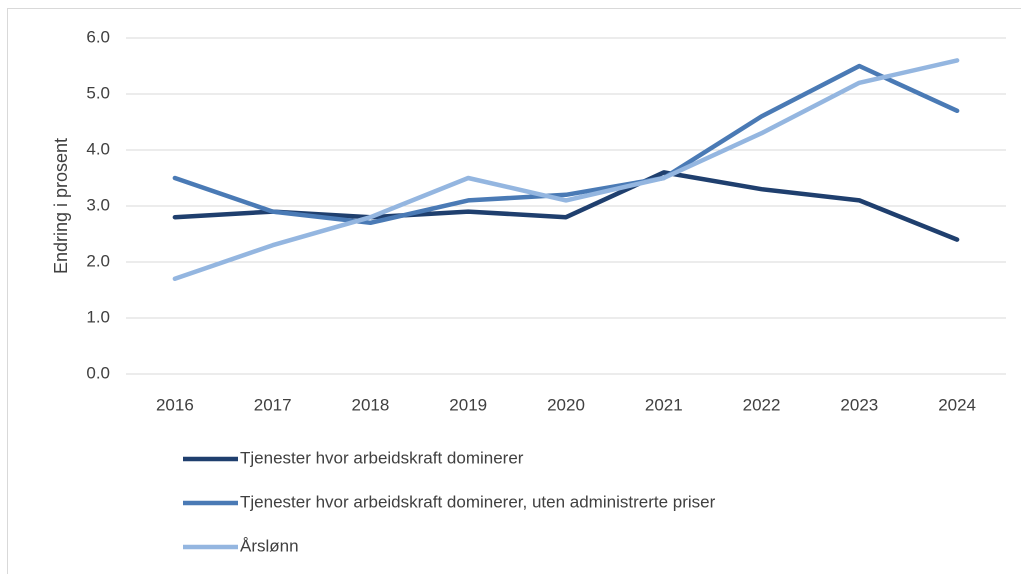 The height and width of the screenshot is (574, 1021). Describe the element at coordinates (664, 404) in the screenshot. I see `x-tick-label: 2021` at that location.